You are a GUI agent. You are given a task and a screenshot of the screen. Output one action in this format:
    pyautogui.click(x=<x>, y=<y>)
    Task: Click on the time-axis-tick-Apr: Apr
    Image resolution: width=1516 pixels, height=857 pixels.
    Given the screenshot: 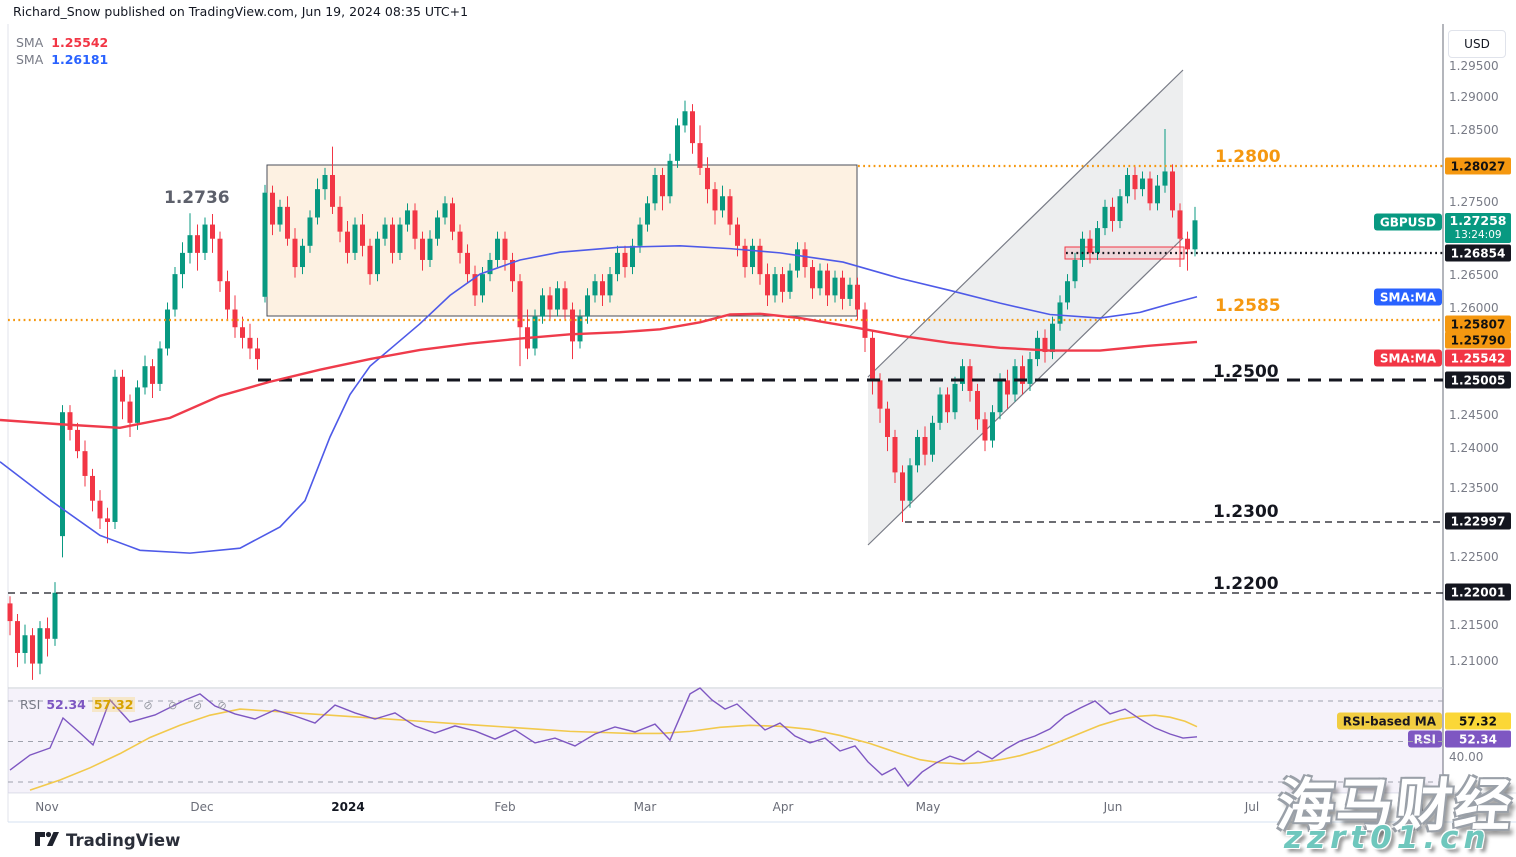 What is the action you would take?
    pyautogui.click(x=783, y=807)
    